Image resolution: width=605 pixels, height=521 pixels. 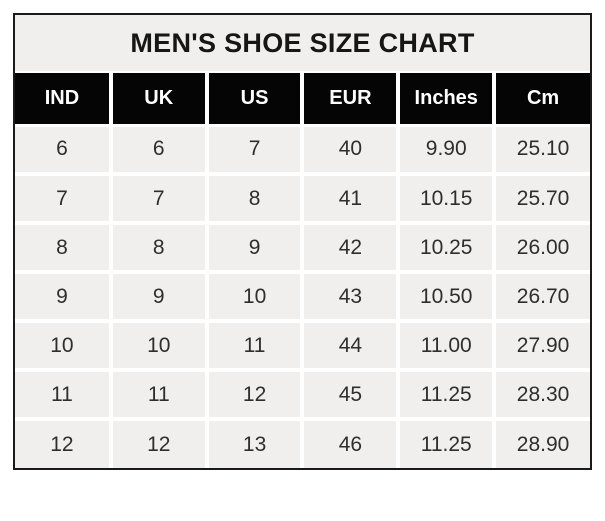 What do you see at coordinates (351, 346) in the screenshot?
I see `table-cell: 44` at bounding box center [351, 346].